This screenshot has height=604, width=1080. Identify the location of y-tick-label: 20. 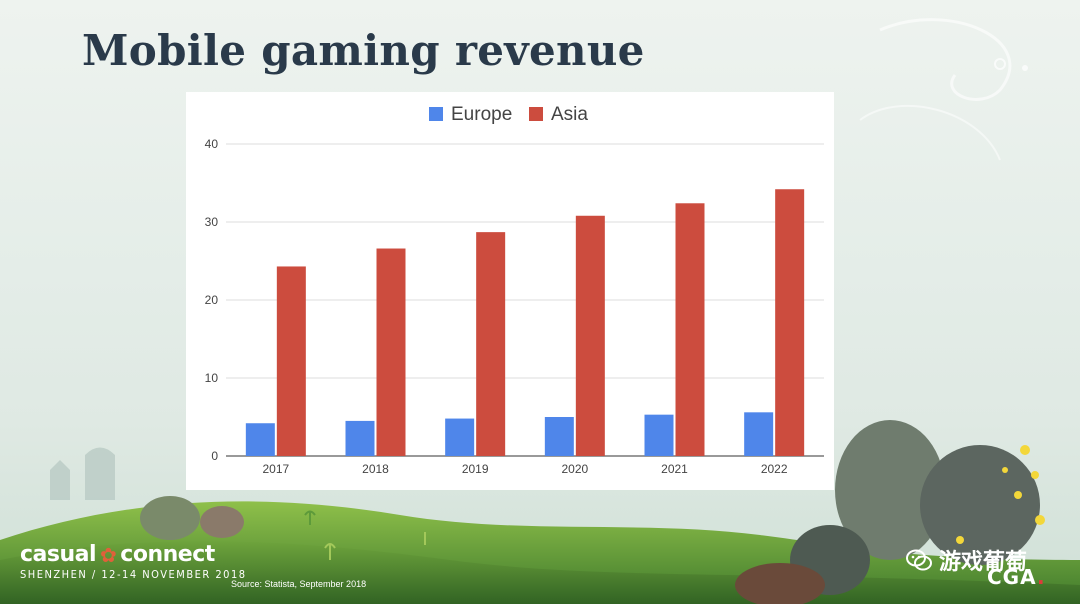
(212, 300).